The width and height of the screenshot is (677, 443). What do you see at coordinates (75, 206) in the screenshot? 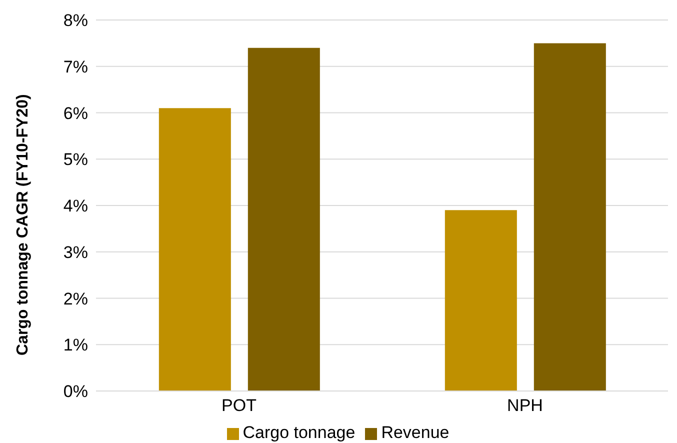
I see `y-tick-label: 4%` at bounding box center [75, 206].